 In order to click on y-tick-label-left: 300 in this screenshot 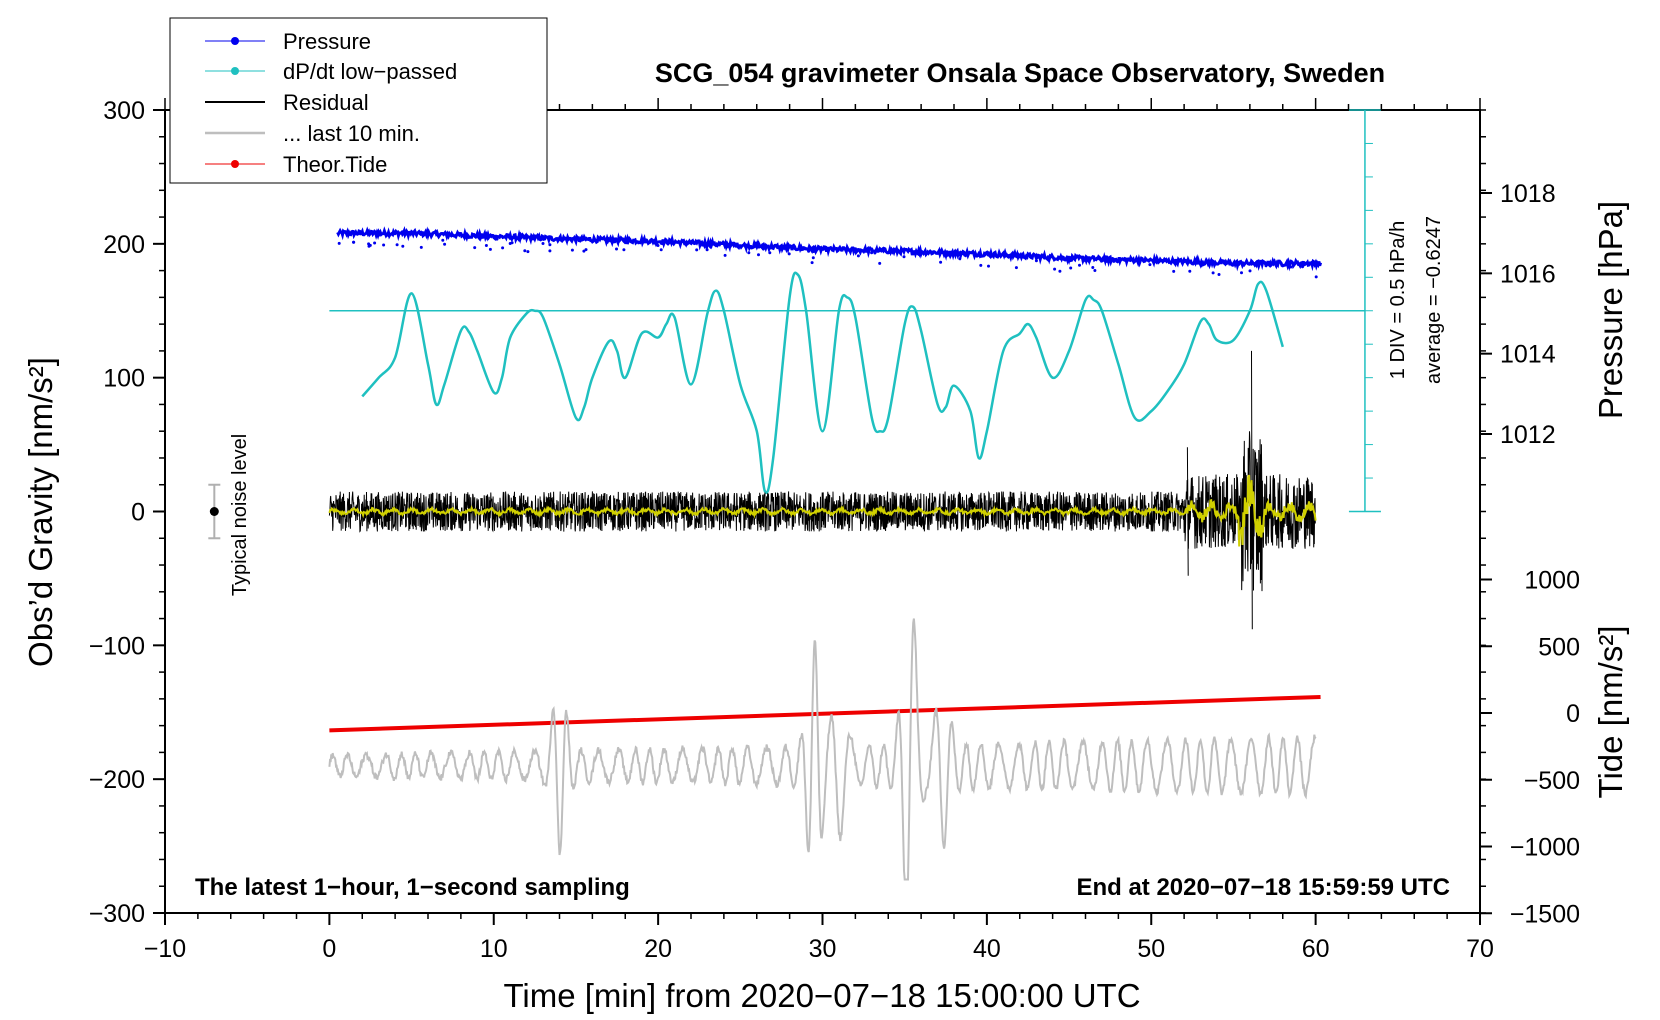, I will do `click(124, 111)`.